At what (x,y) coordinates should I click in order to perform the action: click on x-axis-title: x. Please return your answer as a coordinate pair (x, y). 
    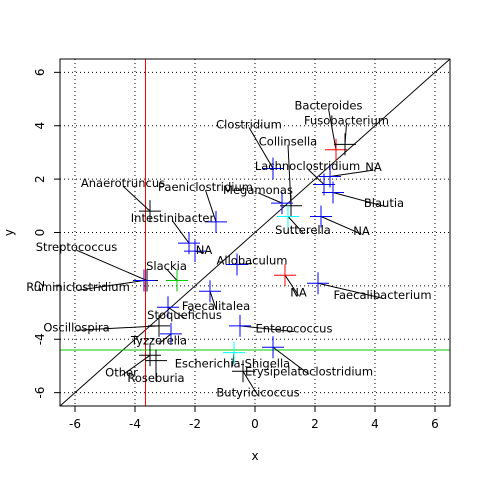
    Looking at the image, I should click on (254, 456).